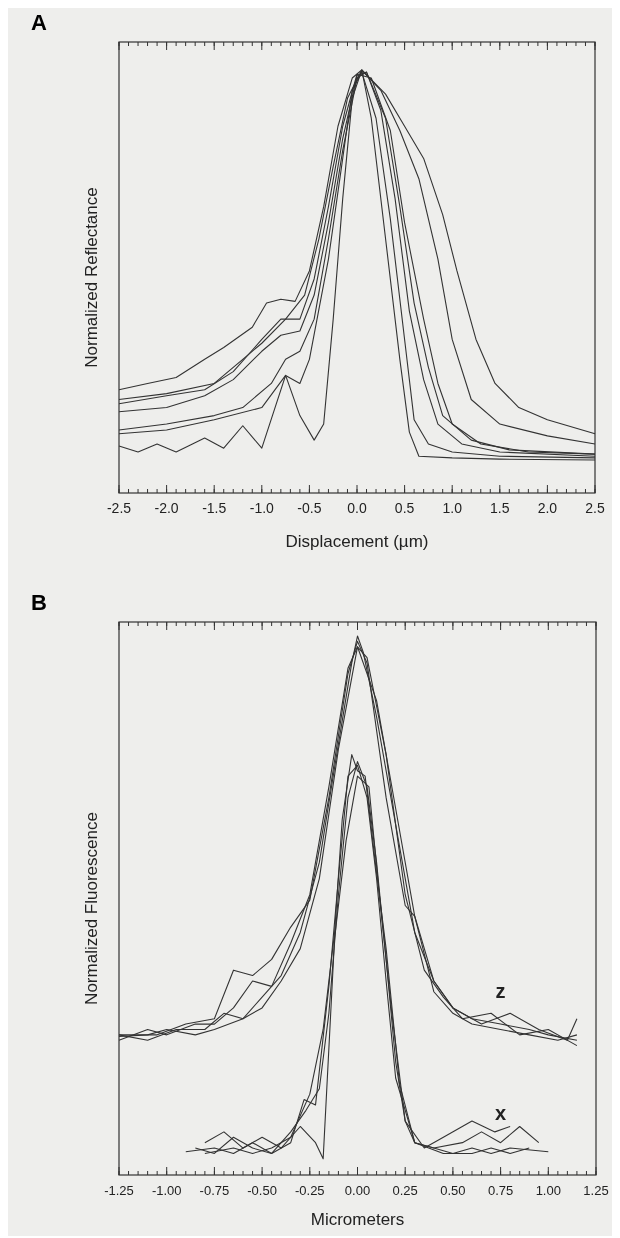  I want to click on x-tick-label: 2.5, so click(595, 508).